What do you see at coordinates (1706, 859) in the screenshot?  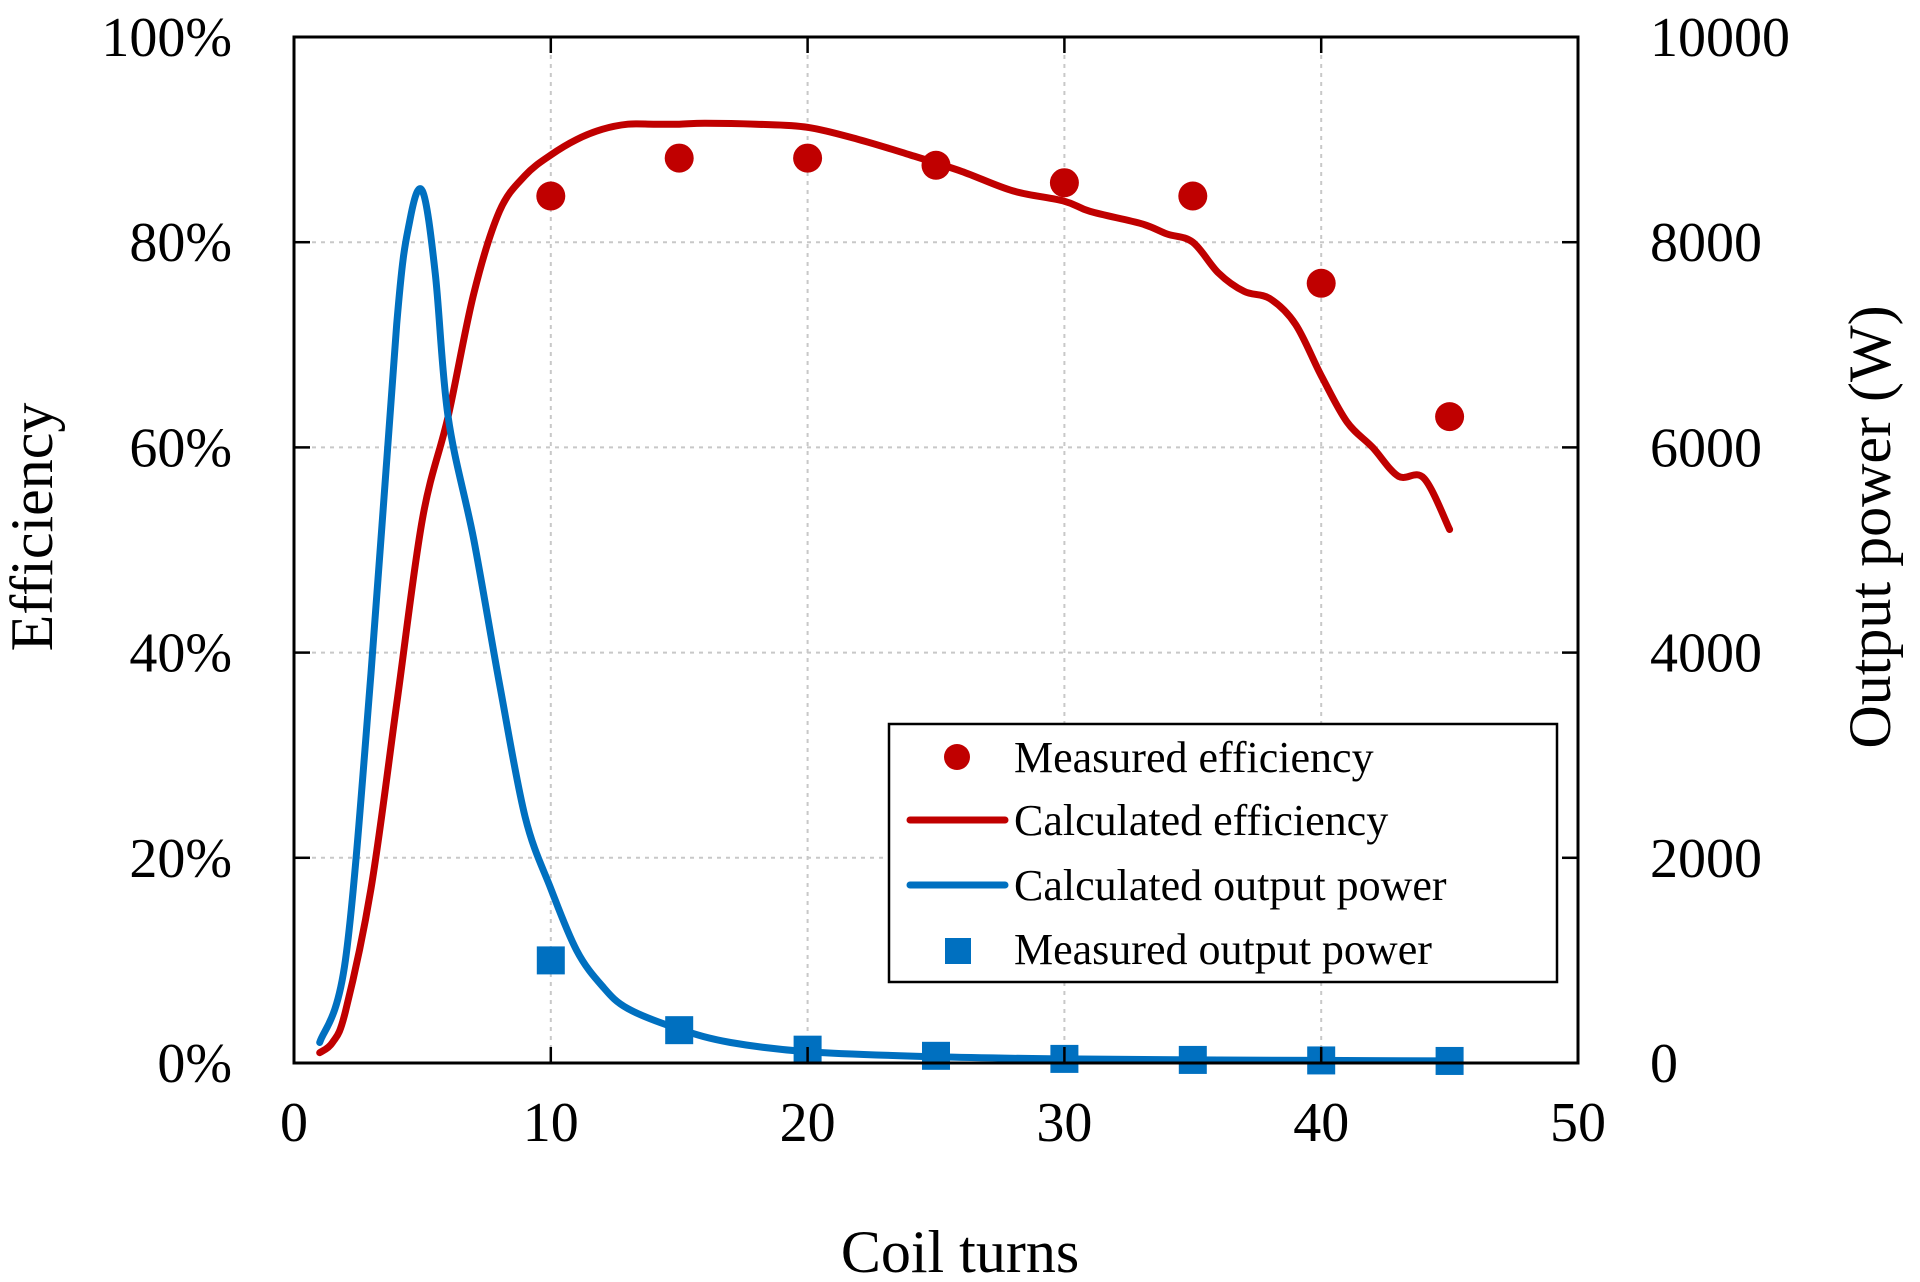 I see `y-right-tick-label: 2000` at bounding box center [1706, 859].